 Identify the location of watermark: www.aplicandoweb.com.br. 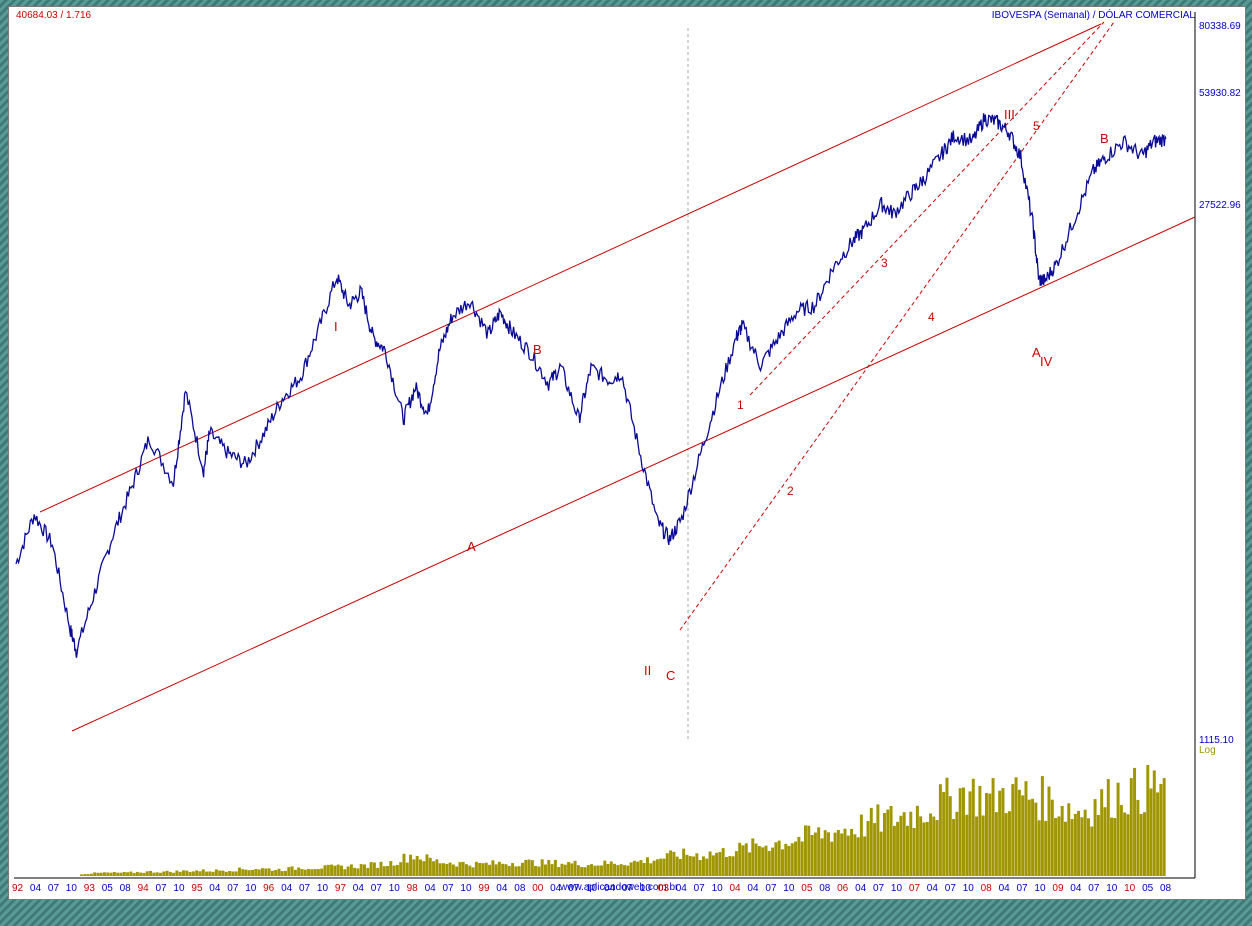
(619, 887).